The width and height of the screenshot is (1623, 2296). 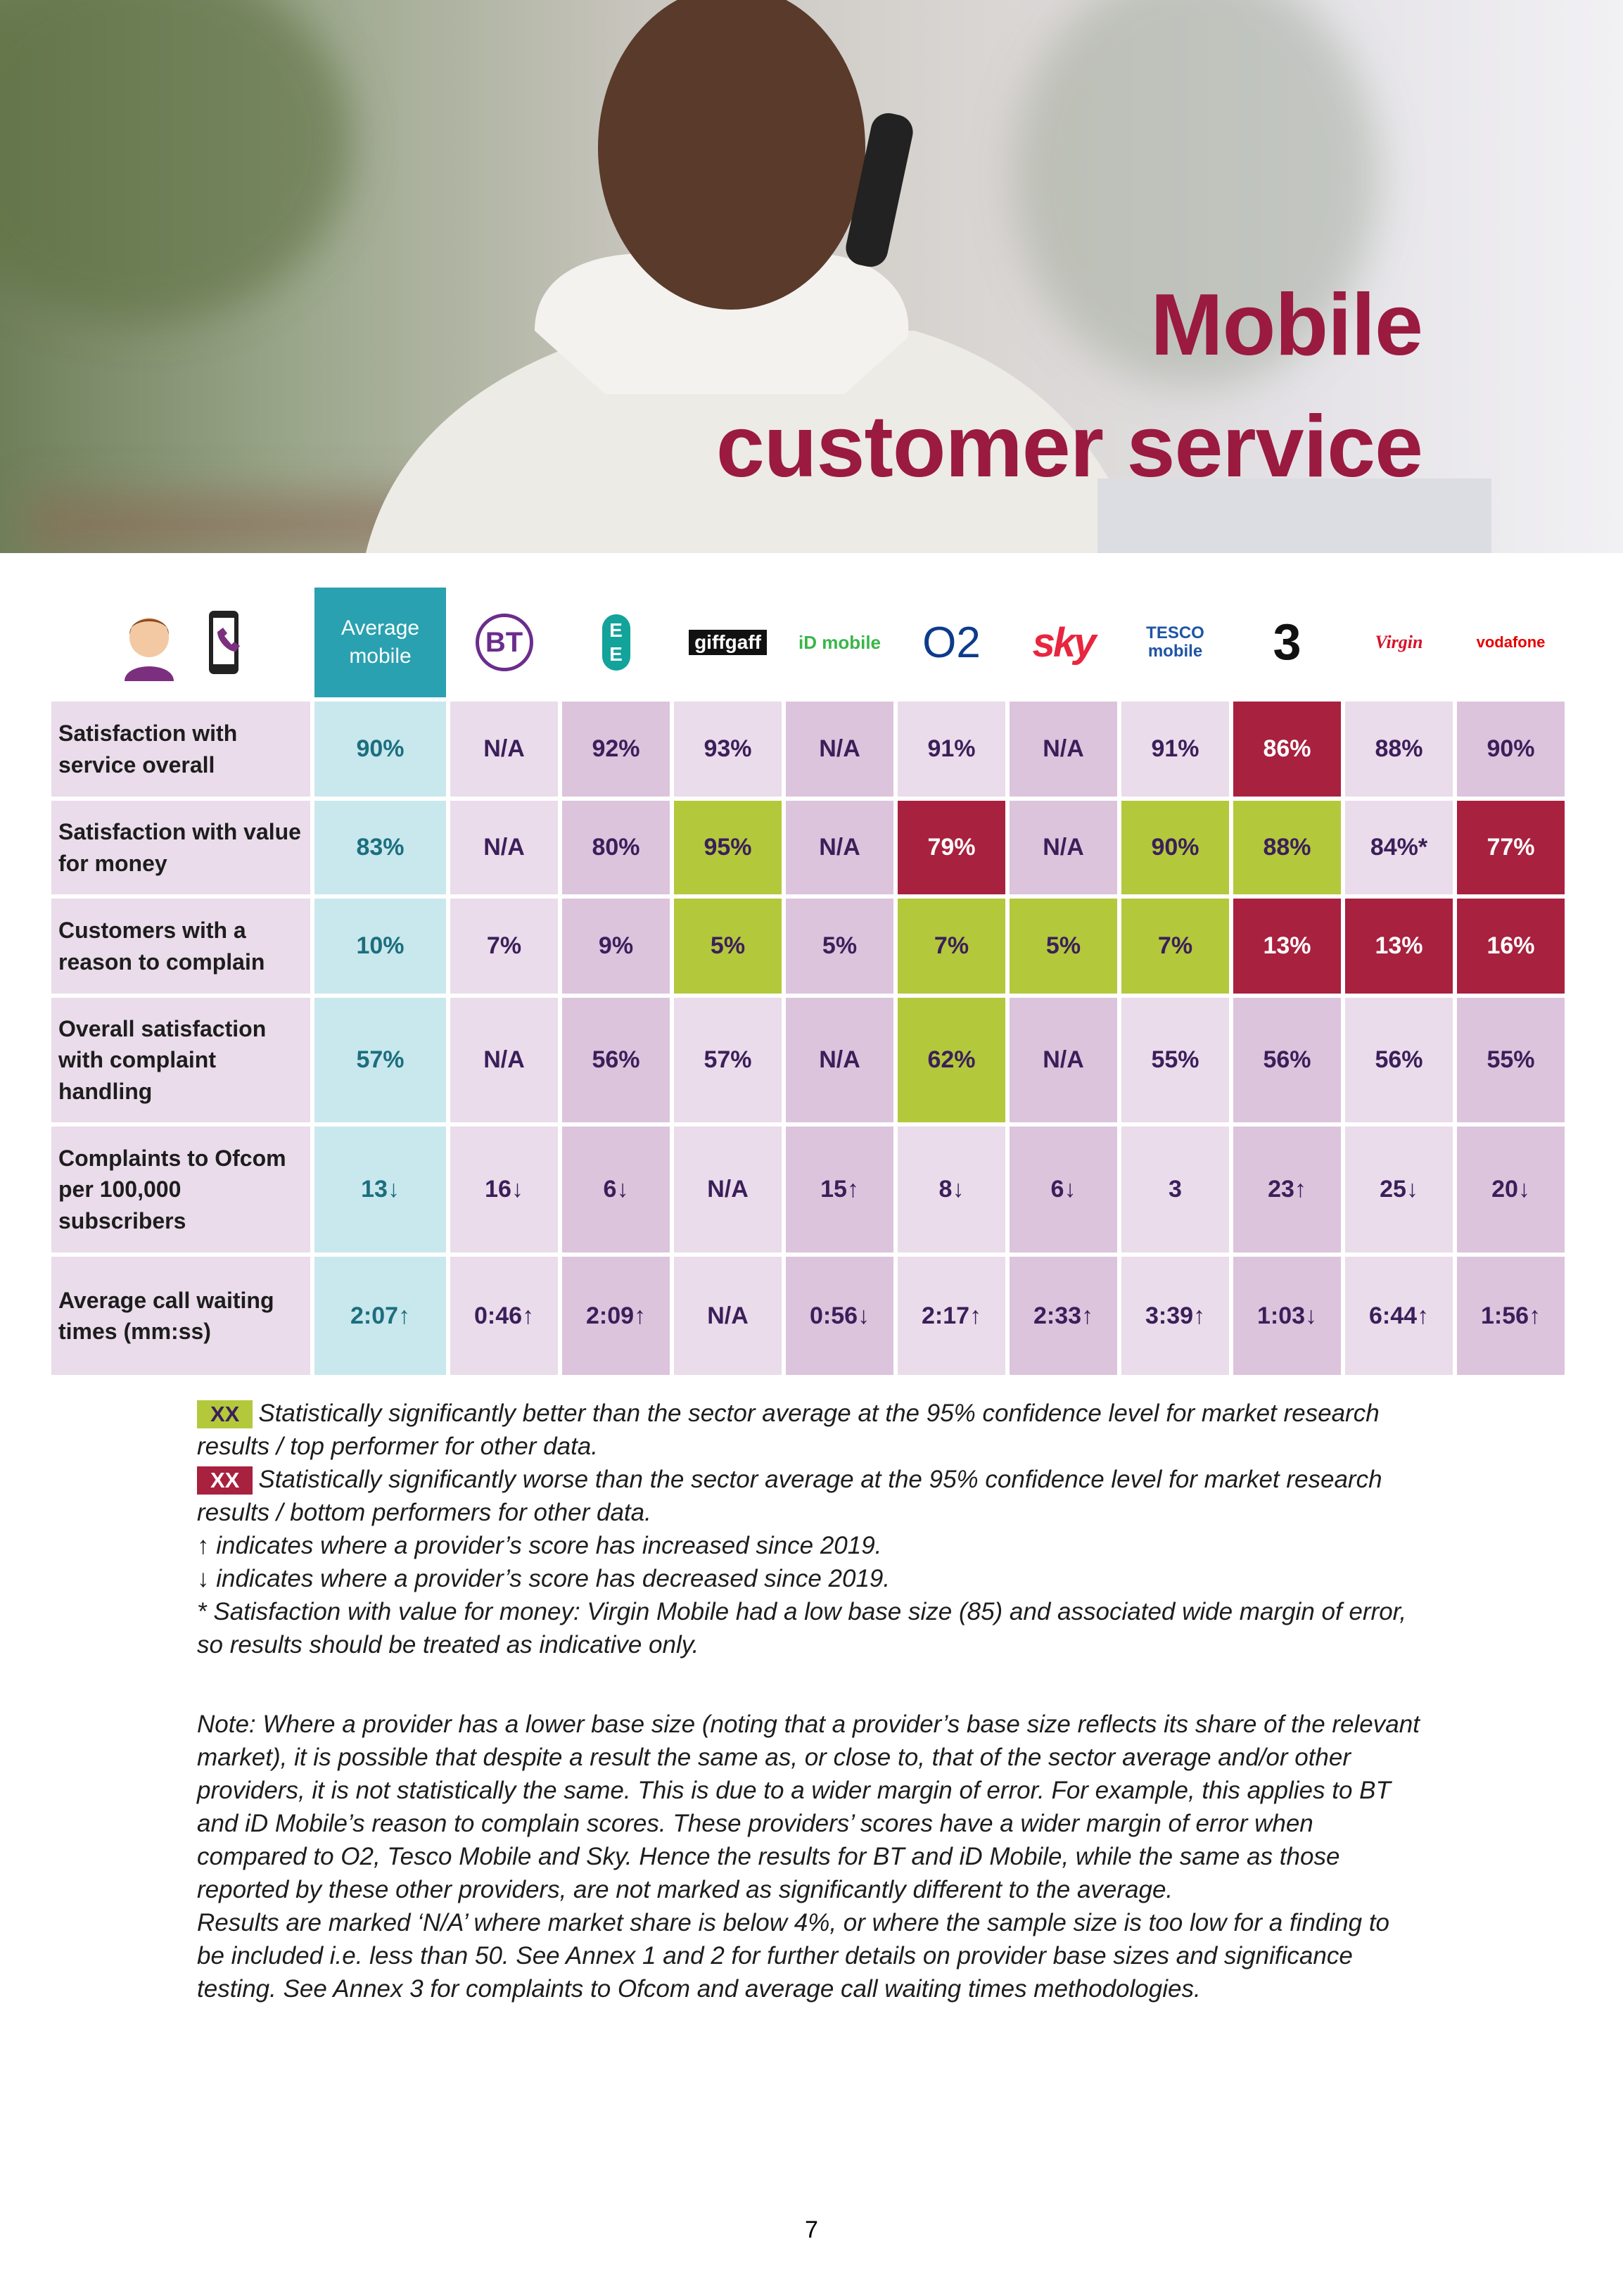 What do you see at coordinates (1069, 446) in the screenshot?
I see `title-line: customer service` at bounding box center [1069, 446].